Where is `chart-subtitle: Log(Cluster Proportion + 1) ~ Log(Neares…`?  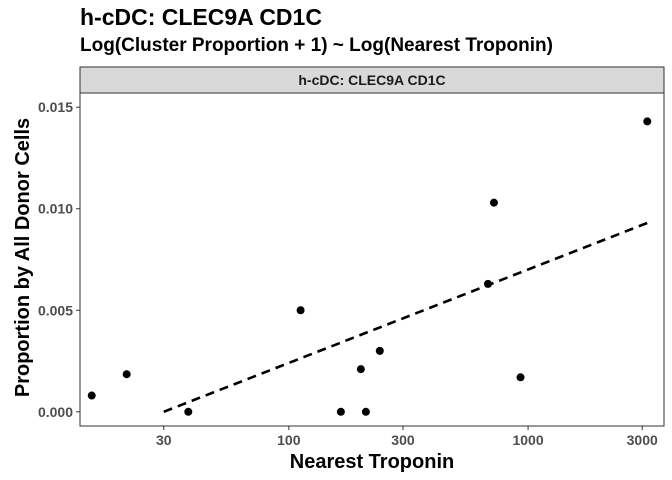 chart-subtitle: Log(Cluster Proportion + 1) ~ Log(Neares… is located at coordinates (316, 45).